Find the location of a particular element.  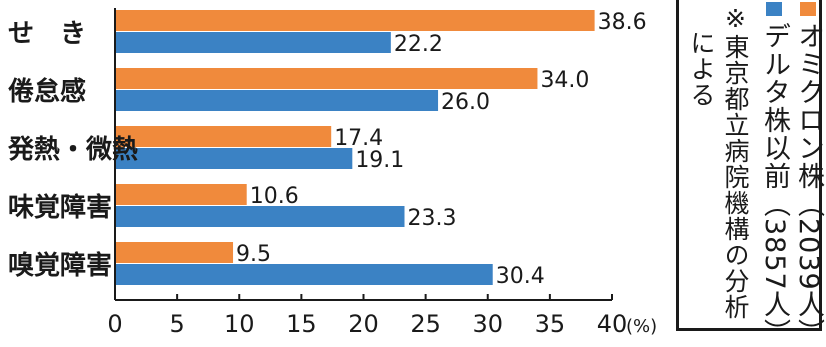

x-tick-label: 20 is located at coordinates (363, 323).